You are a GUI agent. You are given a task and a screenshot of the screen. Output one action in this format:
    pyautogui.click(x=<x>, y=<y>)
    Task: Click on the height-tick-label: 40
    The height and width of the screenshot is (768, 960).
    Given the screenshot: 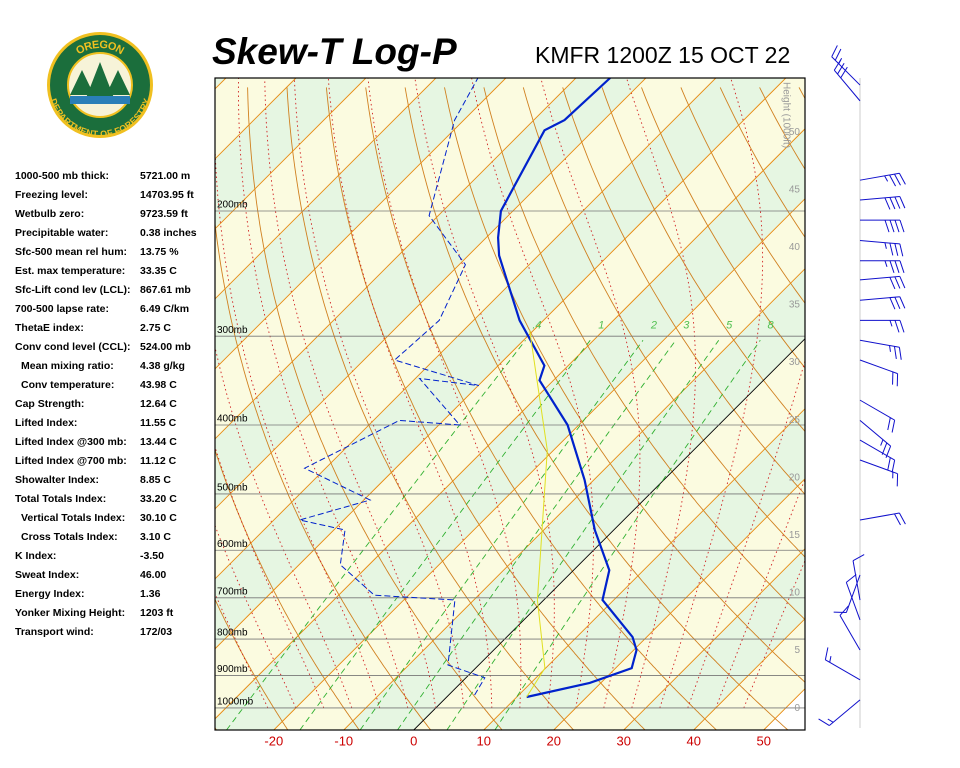 What is the action you would take?
    pyautogui.click(x=795, y=247)
    